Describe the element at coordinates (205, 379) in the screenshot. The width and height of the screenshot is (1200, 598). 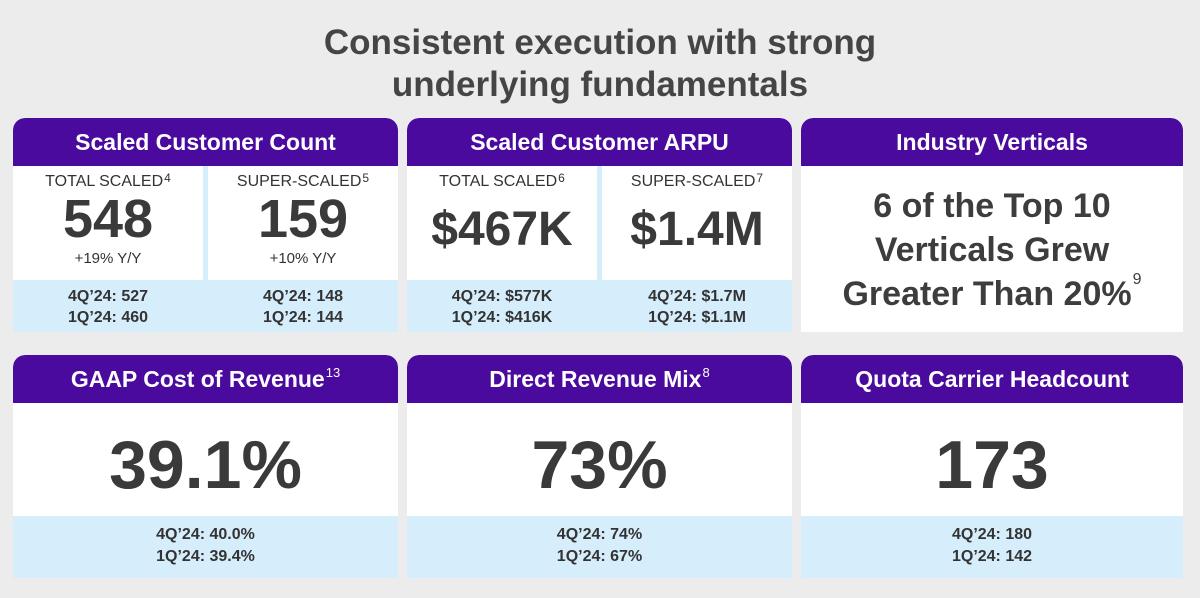
I see `card-header: GAAP Cost of Revenue13` at that location.